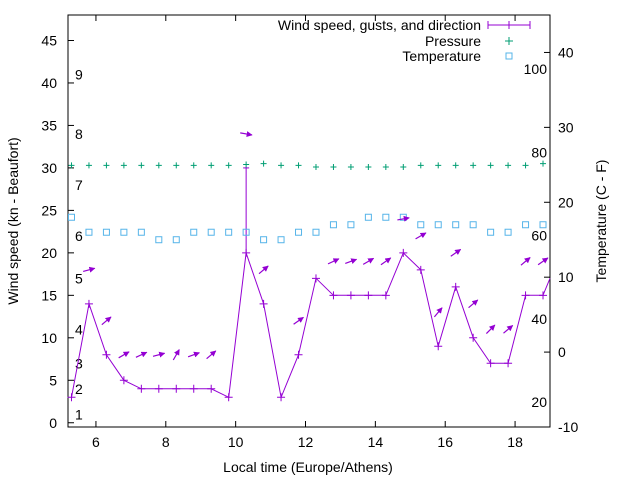 Image resolution: width=640 pixels, height=480 pixels. What do you see at coordinates (96, 442) in the screenshot?
I see `x-tick-label: 6` at bounding box center [96, 442].